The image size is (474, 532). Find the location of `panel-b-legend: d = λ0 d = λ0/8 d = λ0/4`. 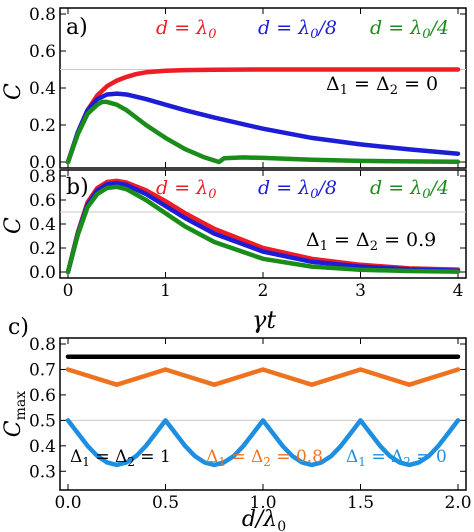

panel-b-legend: d = λ0 d = λ0/8 d = λ0/4 is located at coordinates (302, 189).